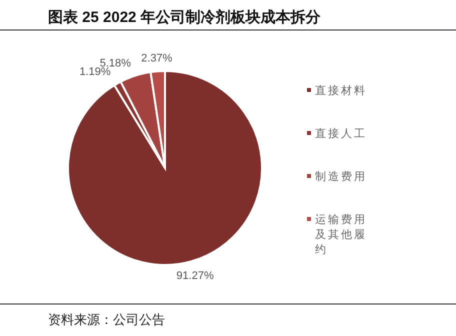 The image size is (456, 336). What do you see at coordinates (341, 133) in the screenshot?
I see `legend-label: 直接人工` at bounding box center [341, 133].